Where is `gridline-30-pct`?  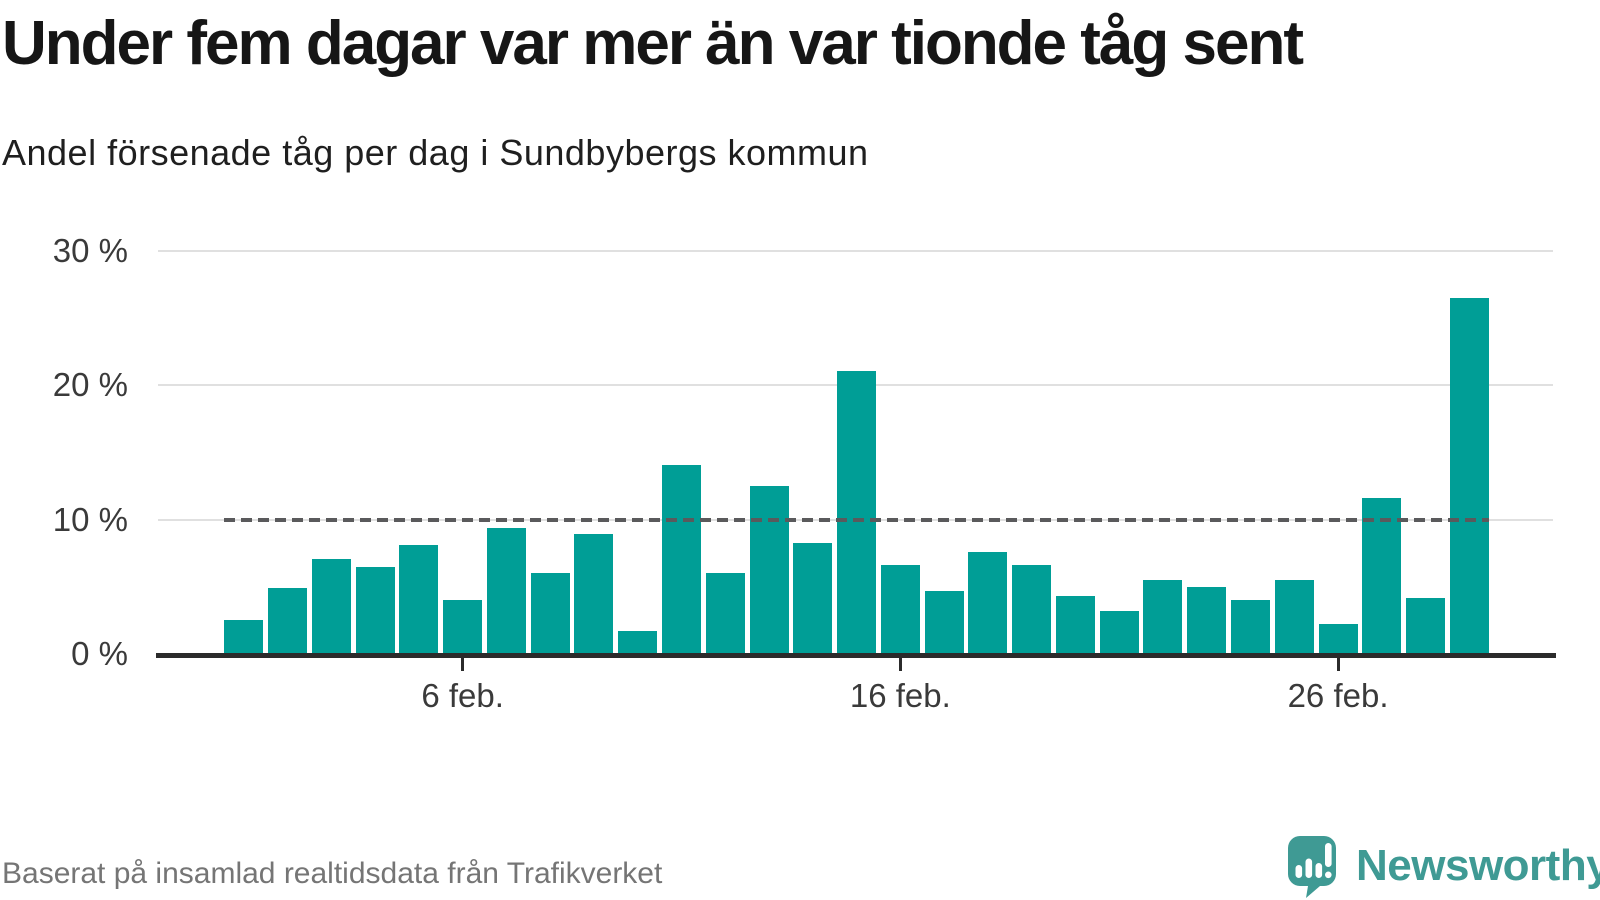 gridline-30-pct is located at coordinates (855, 251).